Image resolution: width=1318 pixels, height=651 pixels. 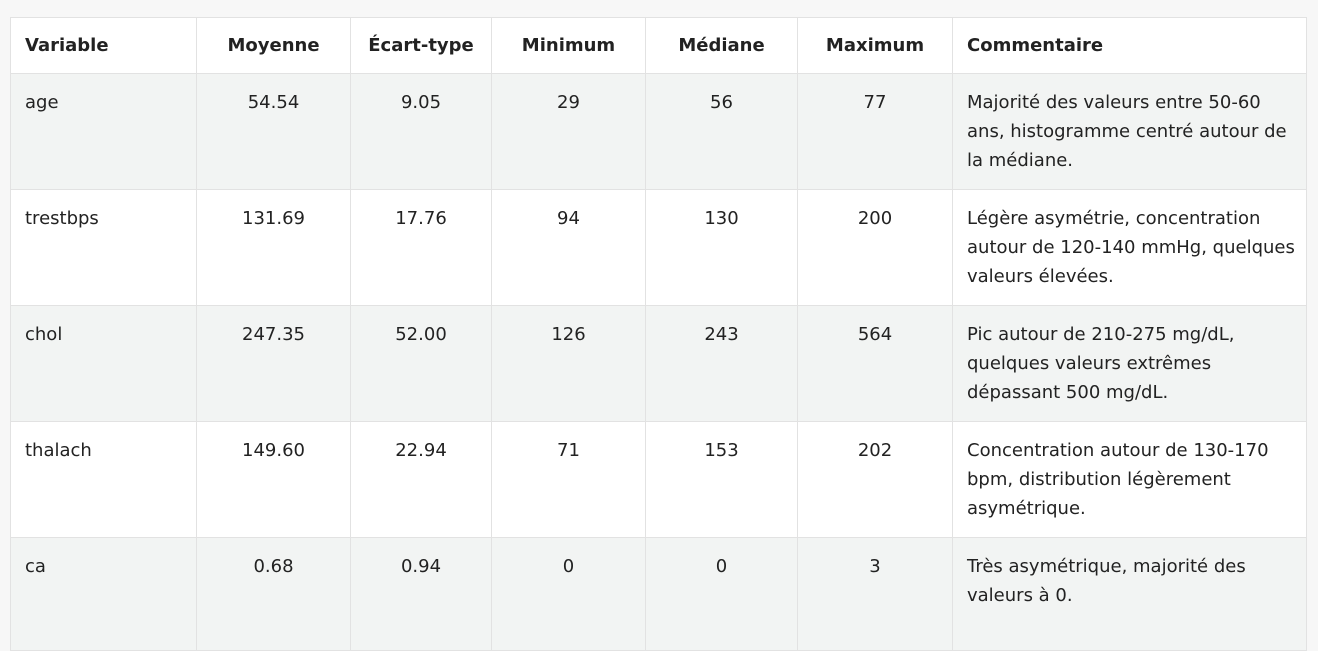 I want to click on cell-variable: thalach, so click(x=103, y=479).